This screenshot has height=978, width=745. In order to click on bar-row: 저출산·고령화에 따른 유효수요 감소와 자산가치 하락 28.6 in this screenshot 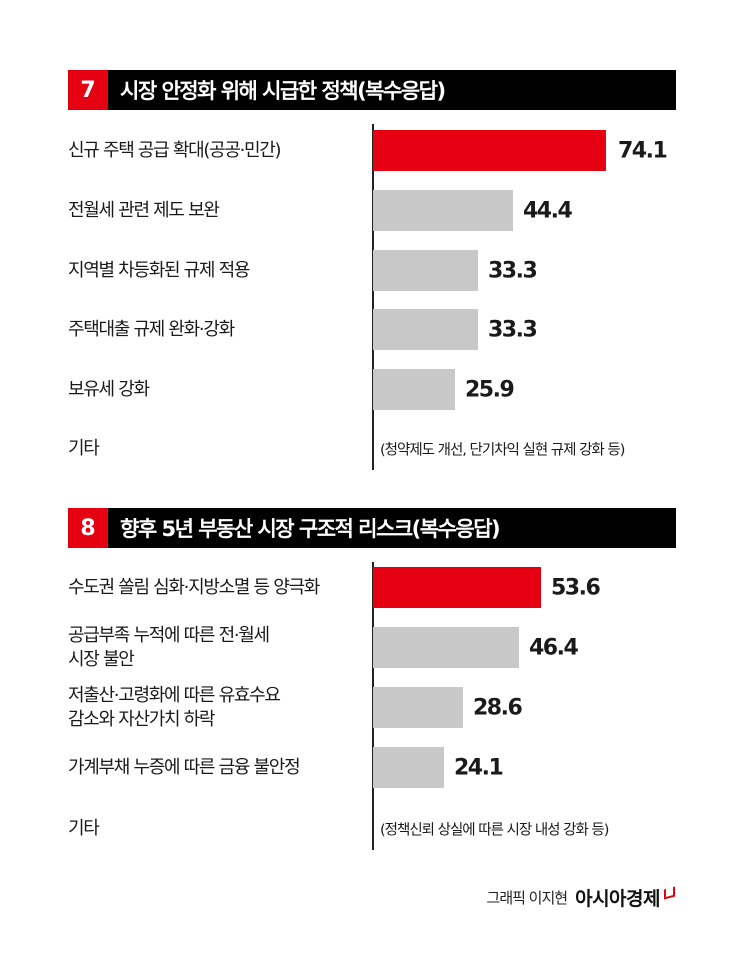, I will do `click(378, 707)`.